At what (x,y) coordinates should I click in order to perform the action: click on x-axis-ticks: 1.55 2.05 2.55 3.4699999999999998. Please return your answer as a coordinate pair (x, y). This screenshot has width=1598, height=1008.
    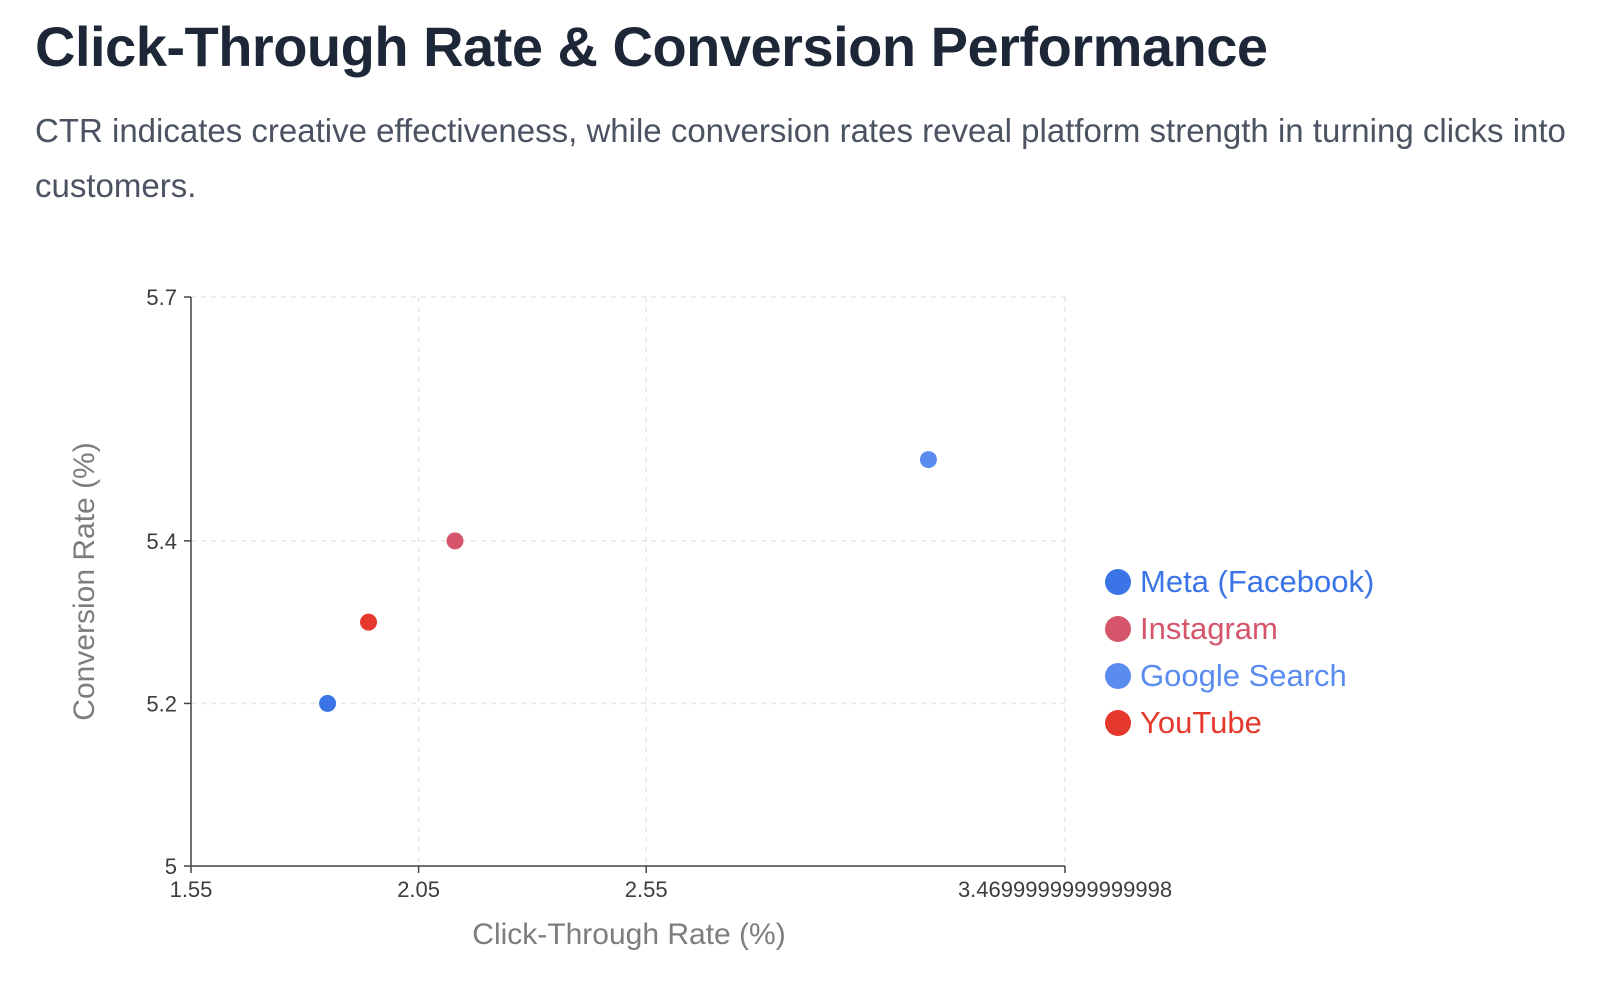
    Looking at the image, I should click on (671, 884).